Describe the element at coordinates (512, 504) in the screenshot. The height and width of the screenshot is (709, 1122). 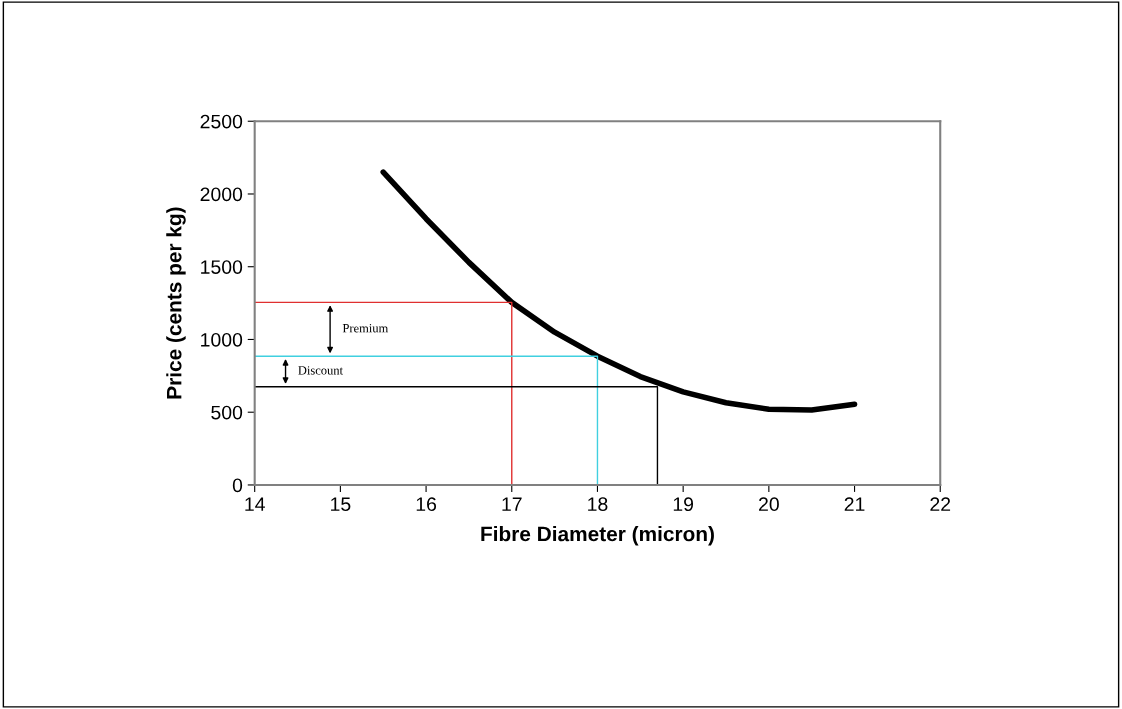
I see `x-tick-label: 17` at that location.